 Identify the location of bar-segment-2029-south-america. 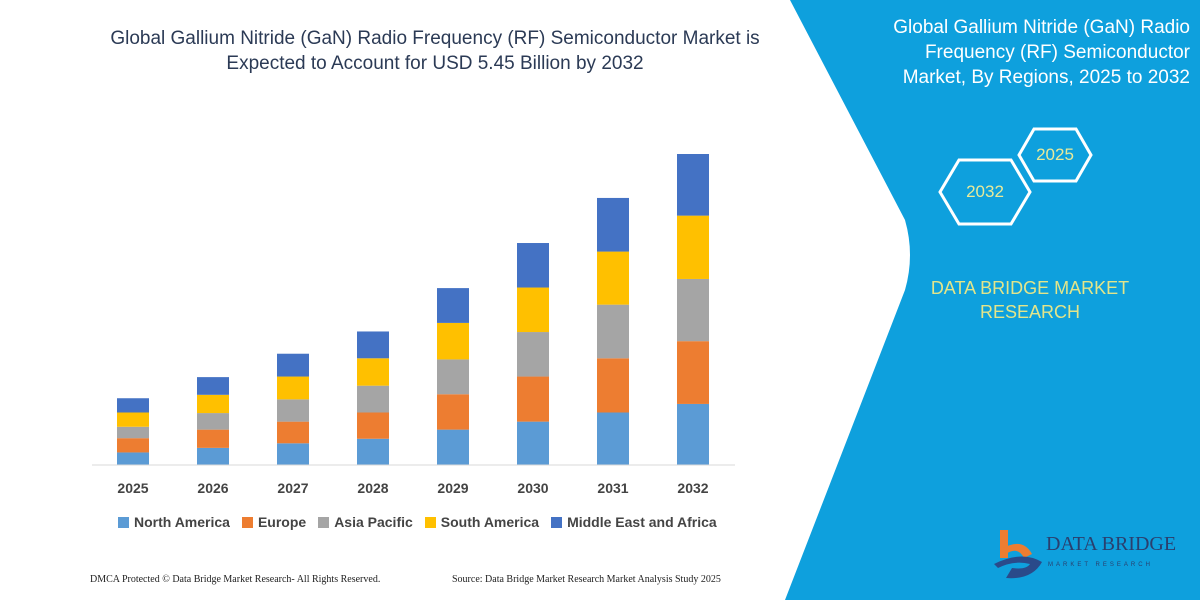
(453, 341).